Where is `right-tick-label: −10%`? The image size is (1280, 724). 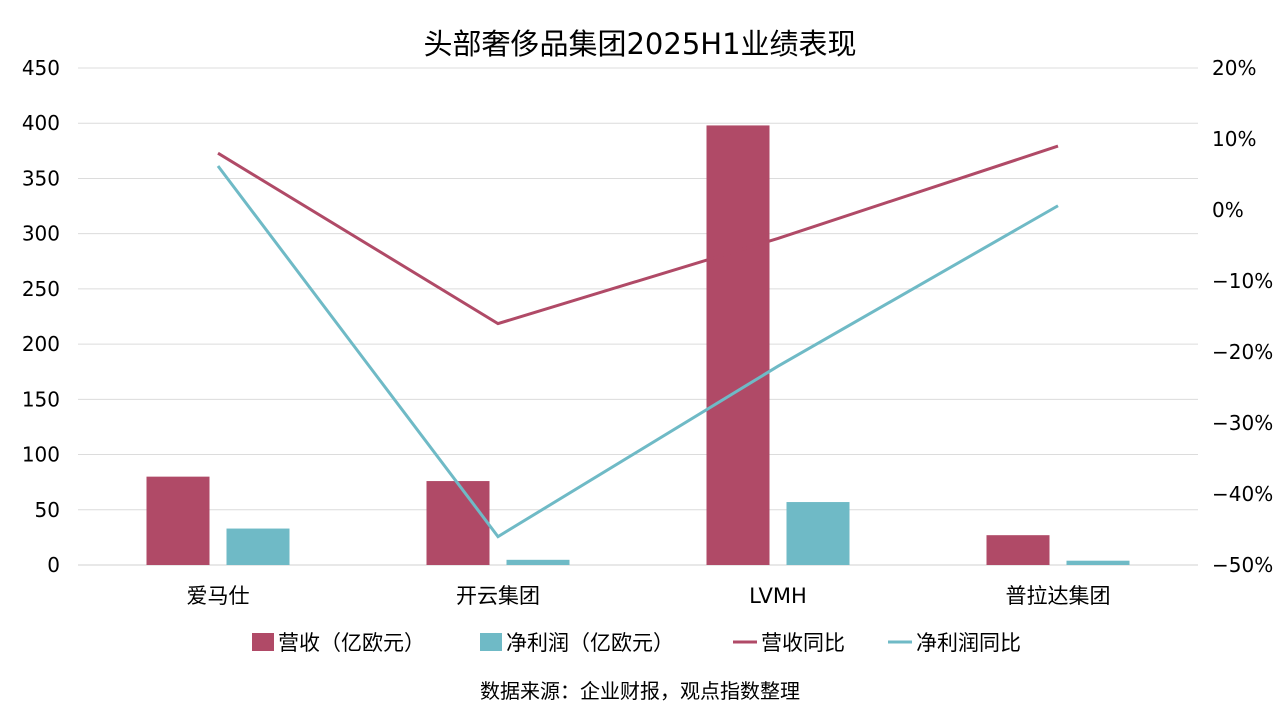
right-tick-label: −10% is located at coordinates (1242, 281).